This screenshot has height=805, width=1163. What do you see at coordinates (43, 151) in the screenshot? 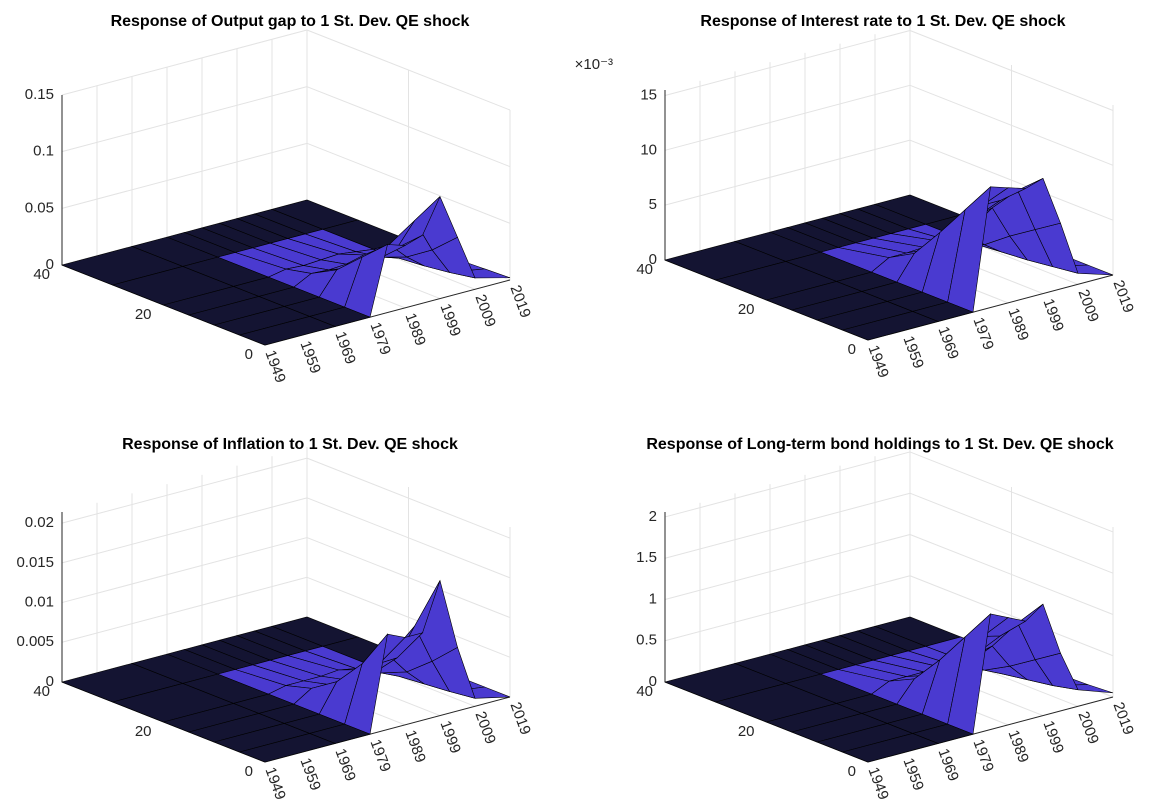
I see `z-tick-label: 0.1` at bounding box center [43, 151].